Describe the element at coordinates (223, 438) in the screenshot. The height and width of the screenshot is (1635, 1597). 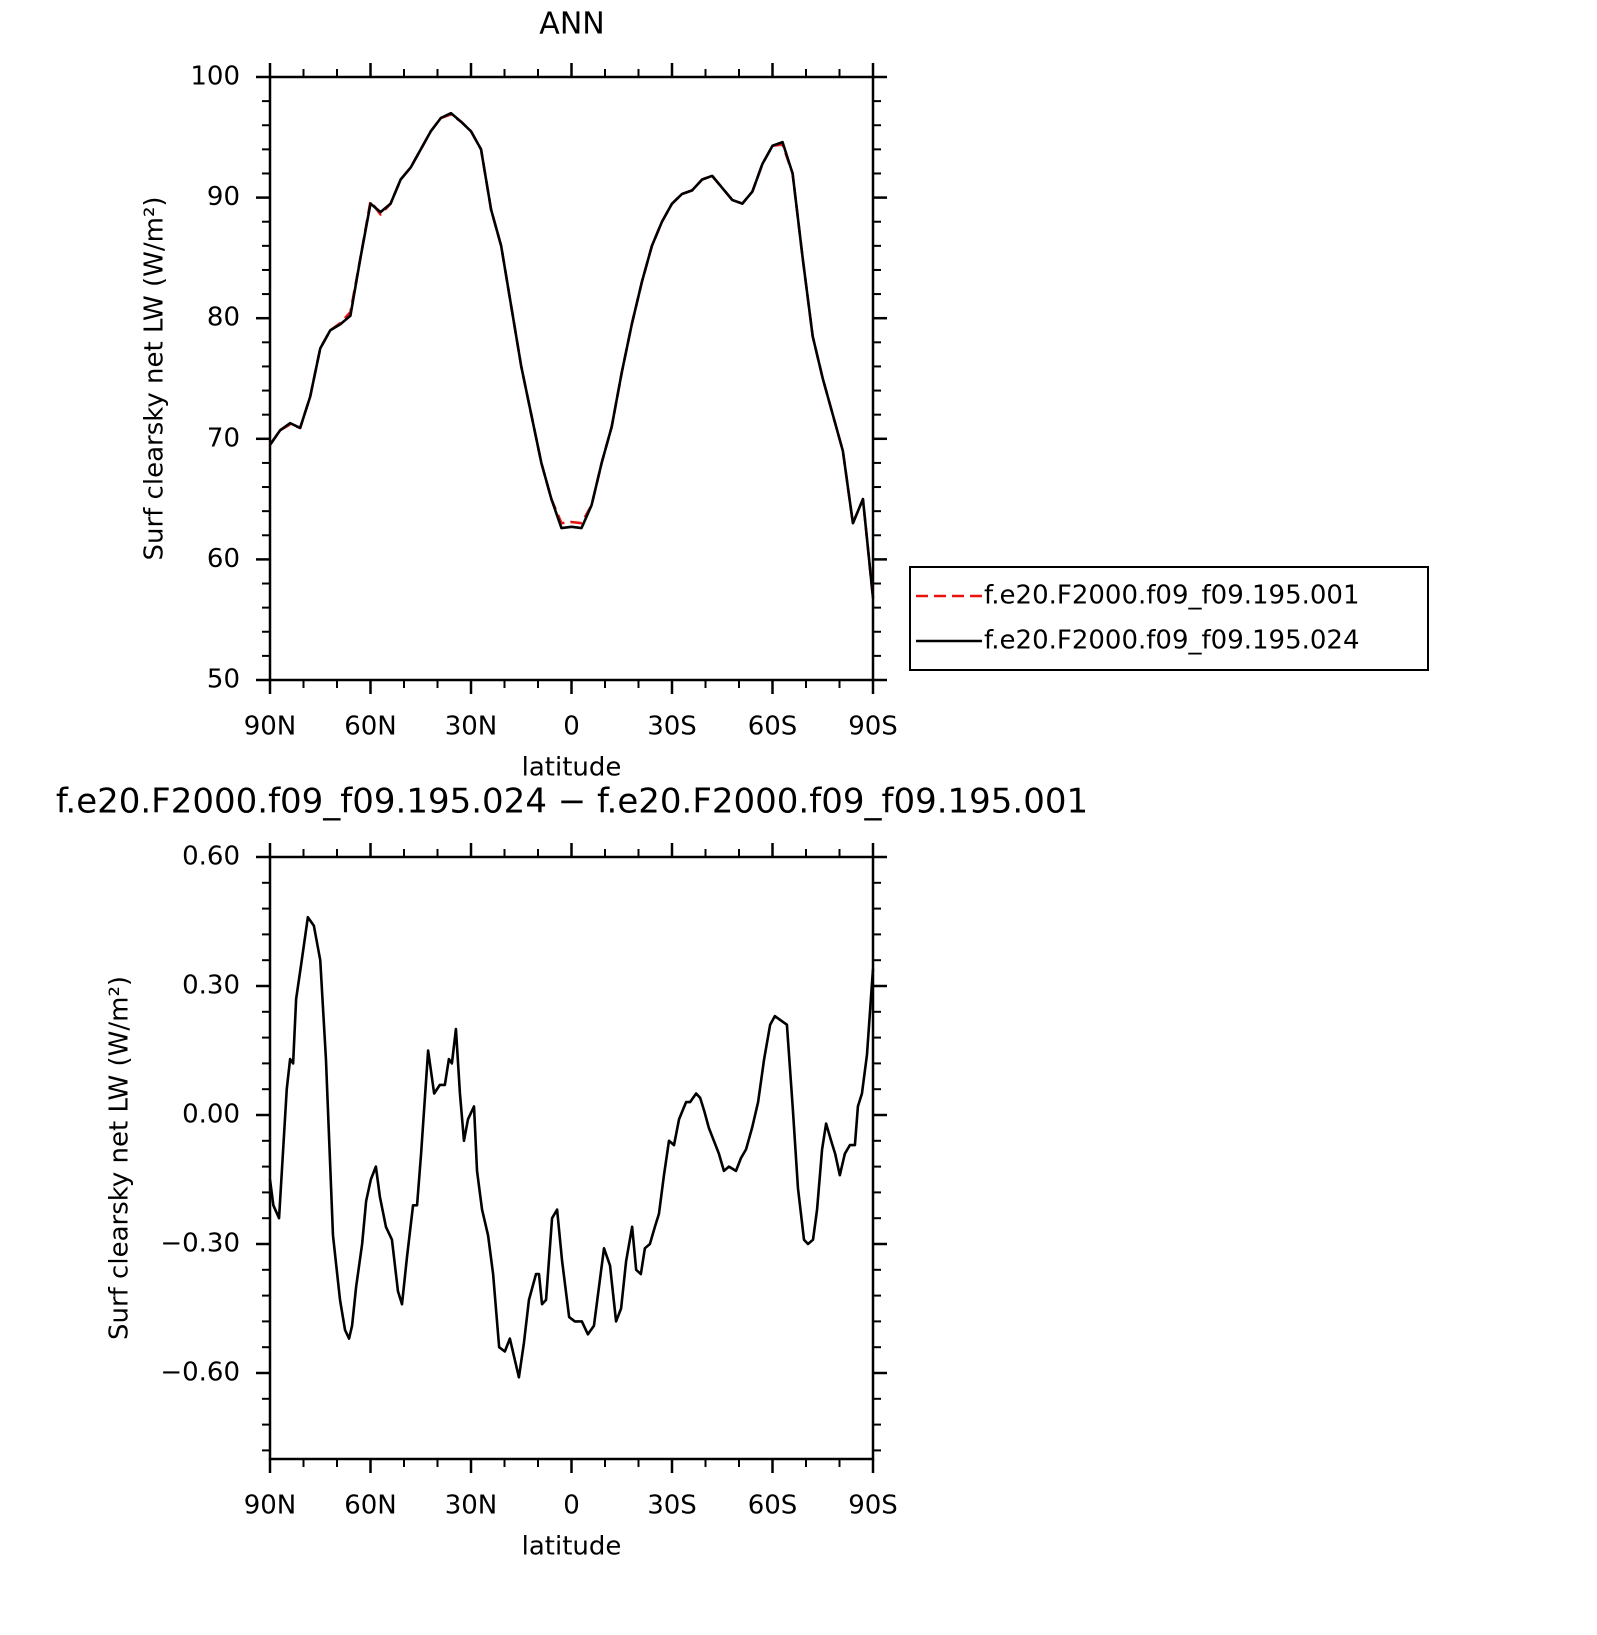
I see `y-tick-label: 70` at that location.